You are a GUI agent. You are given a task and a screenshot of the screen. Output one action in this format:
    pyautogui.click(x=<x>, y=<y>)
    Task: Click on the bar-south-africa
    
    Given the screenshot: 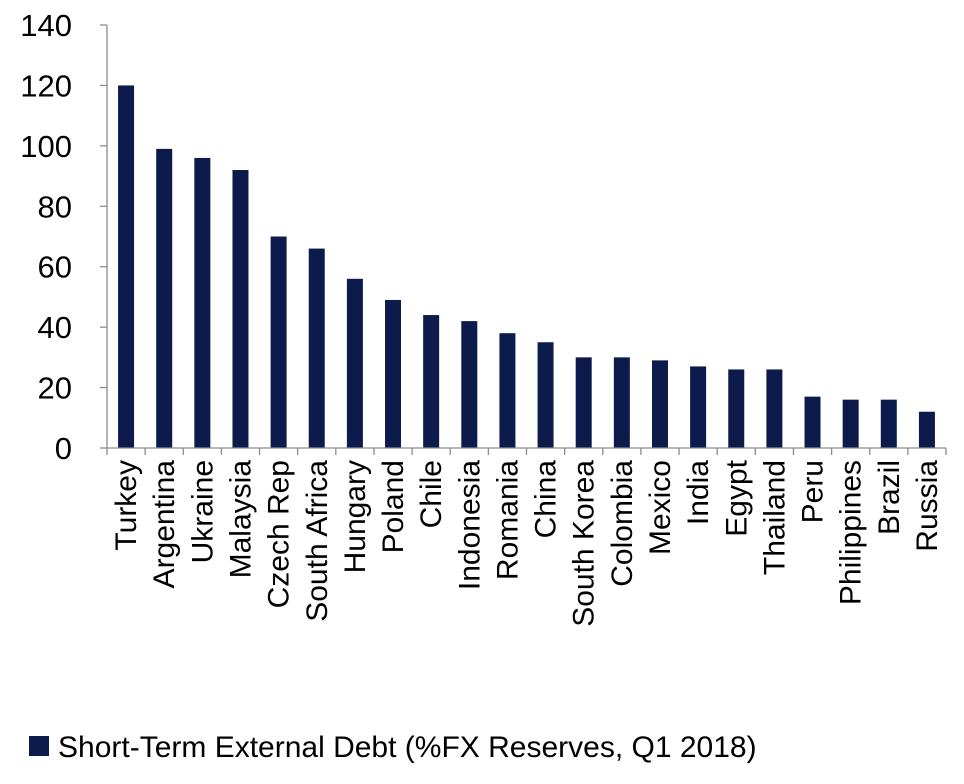 What is the action you would take?
    pyautogui.click(x=316, y=348)
    